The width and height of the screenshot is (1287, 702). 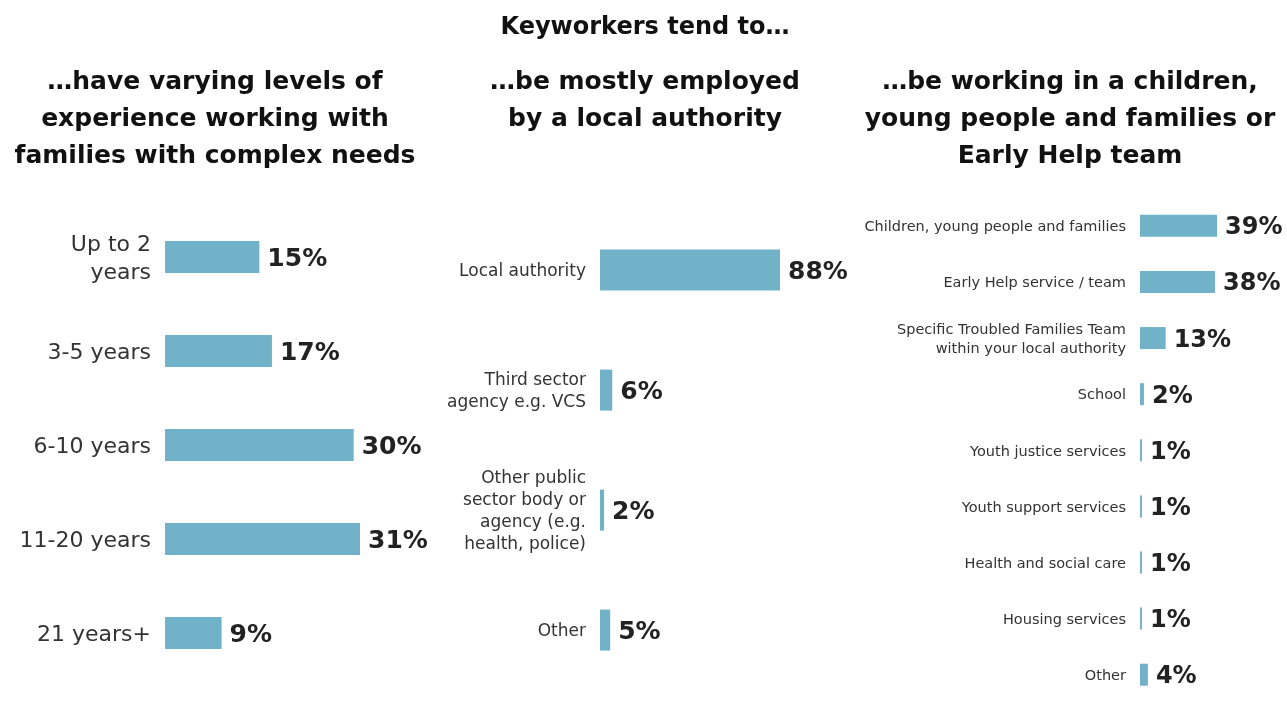 What do you see at coordinates (995, 226) in the screenshot?
I see `y-tick-label: Children, young people and families` at bounding box center [995, 226].